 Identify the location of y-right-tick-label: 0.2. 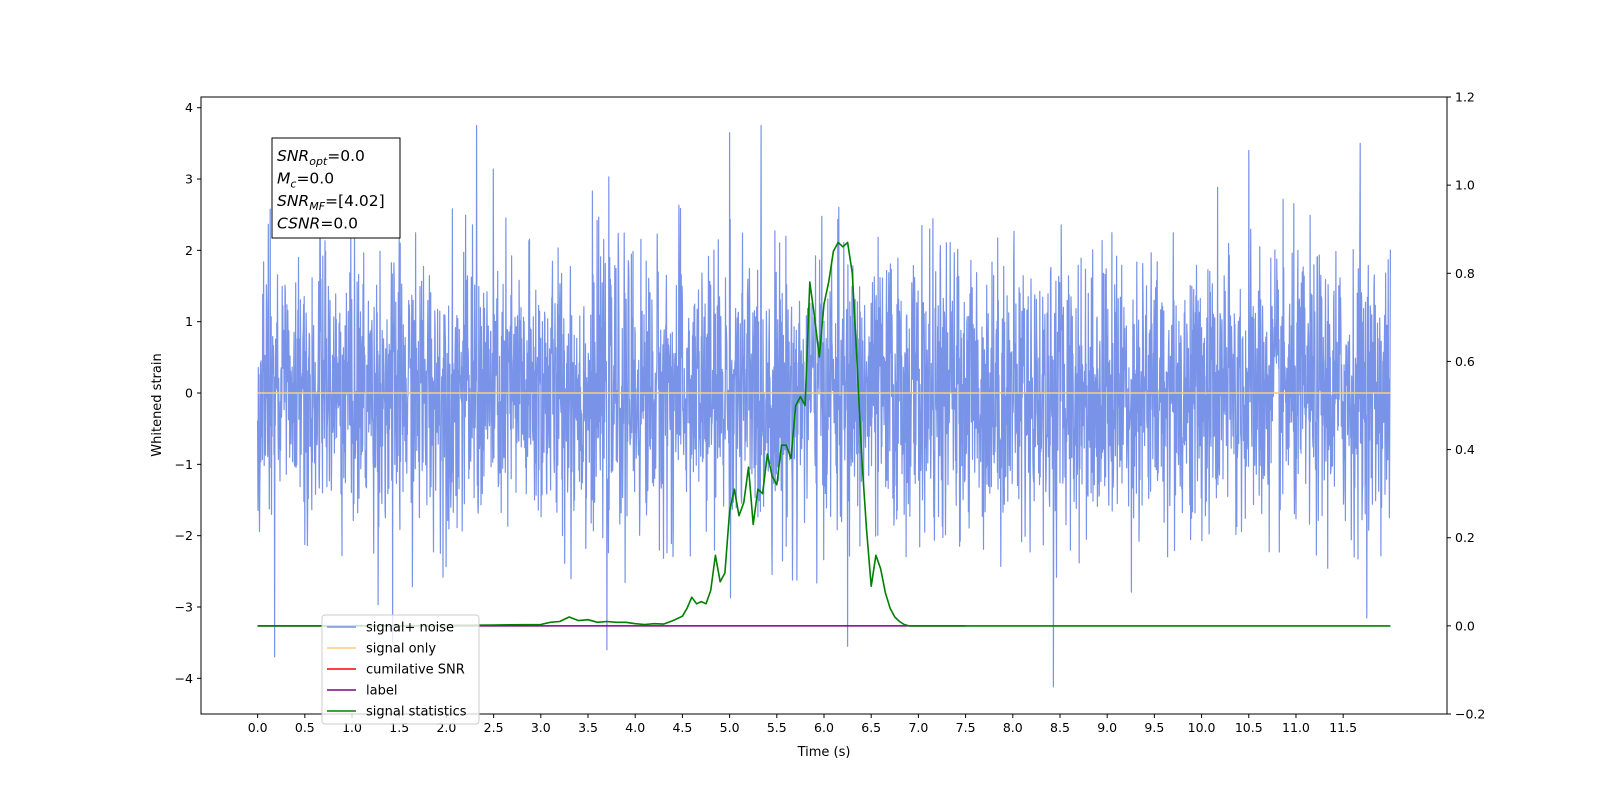
(1465, 537).